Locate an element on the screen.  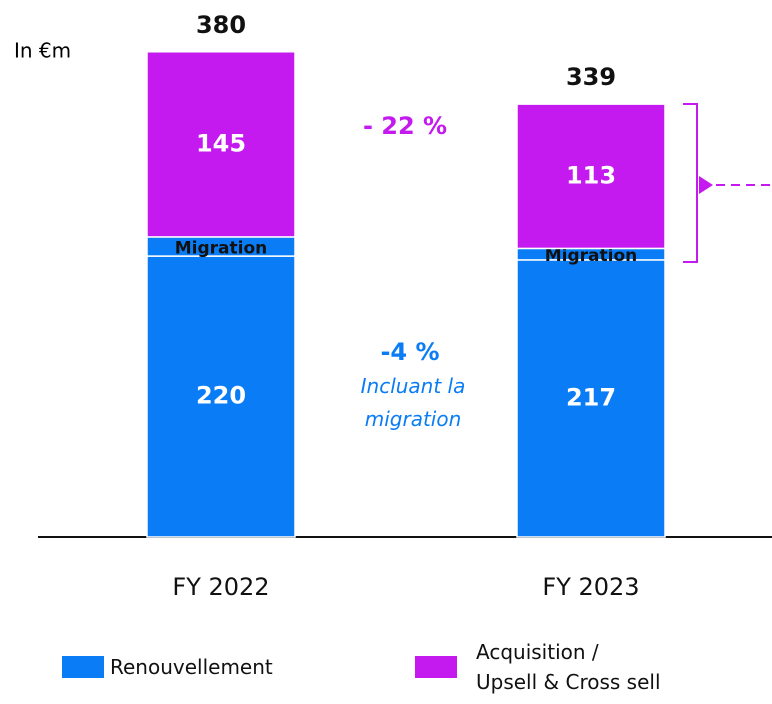
data-label: 145 is located at coordinates (221, 143).